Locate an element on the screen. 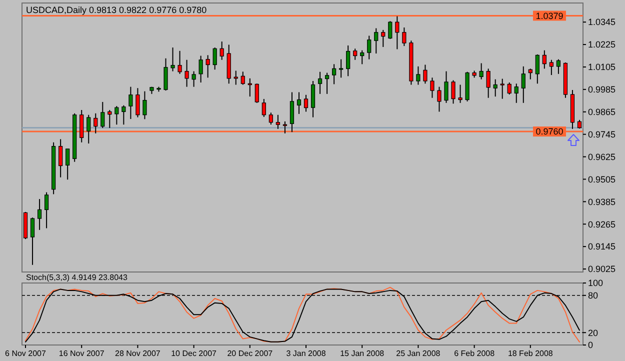 The image size is (625, 361). y-tick-label: 0.9385 is located at coordinates (602, 201).